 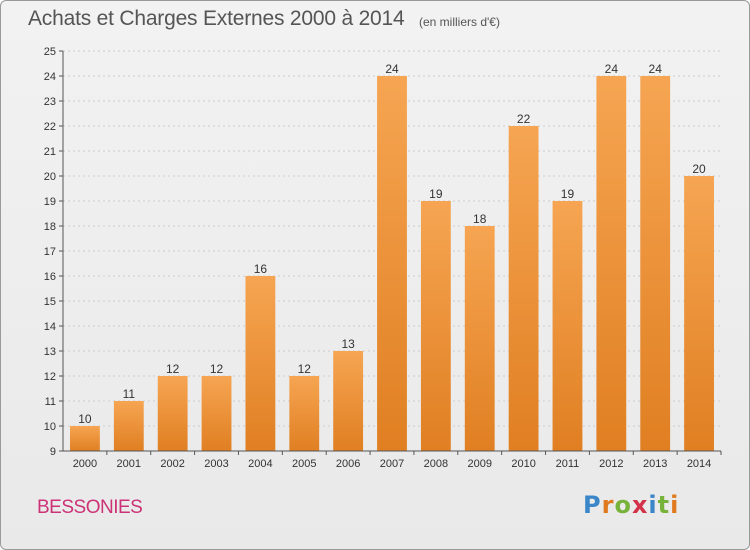 I want to click on data-label: 11, so click(x=129, y=394).